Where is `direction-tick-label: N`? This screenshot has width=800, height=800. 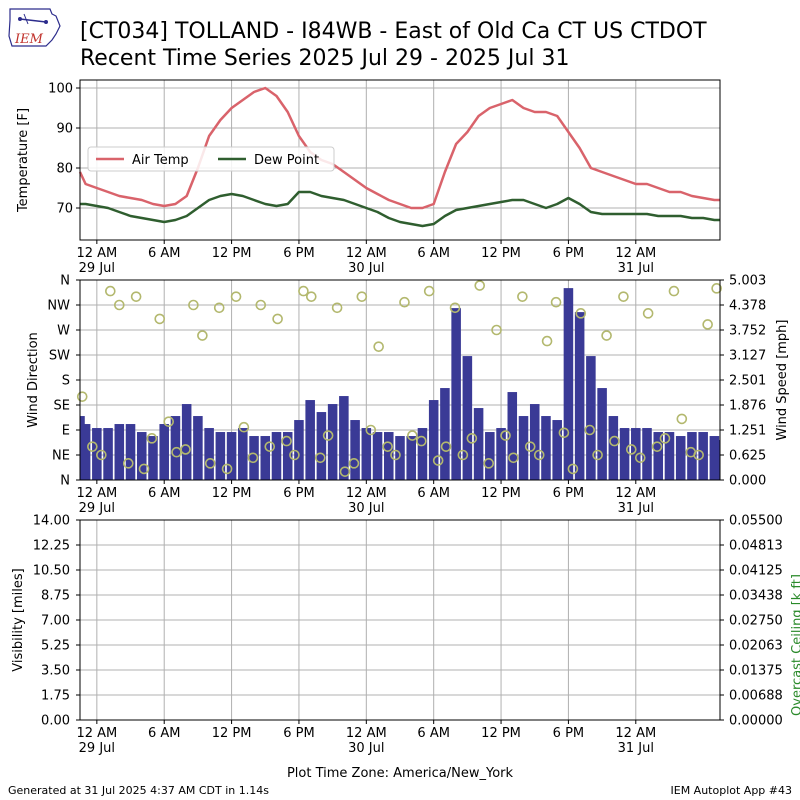
direction-tick-label: N is located at coordinates (65, 281).